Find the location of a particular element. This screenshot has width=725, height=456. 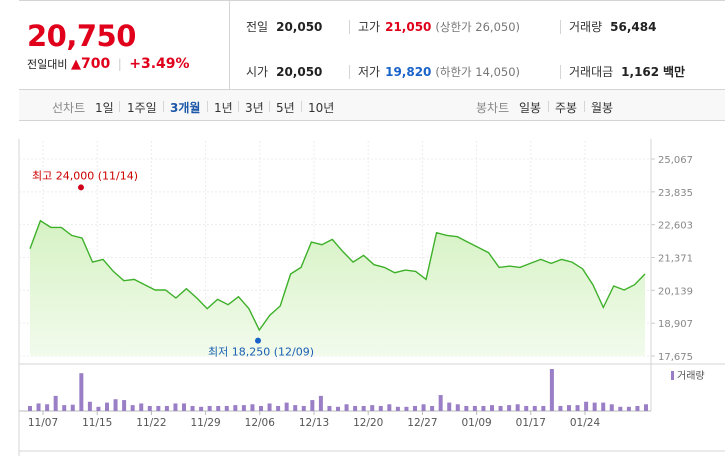

change-row: 전일대비 ▲700 | +3.49% is located at coordinates (108, 64).